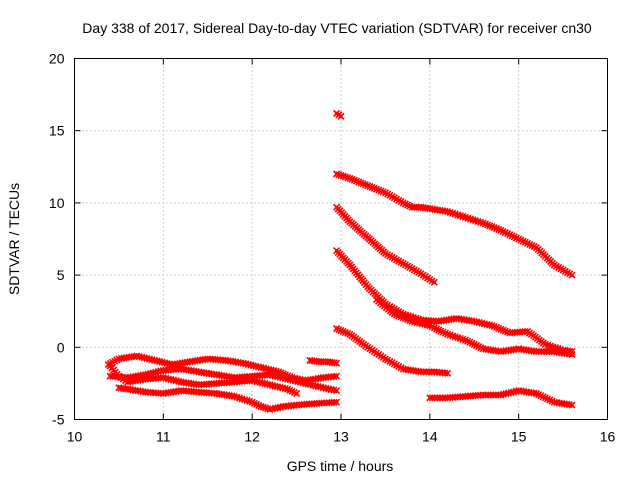 The width and height of the screenshot is (640, 480). Describe the element at coordinates (75, 437) in the screenshot. I see `x-tick-label: 10` at that location.